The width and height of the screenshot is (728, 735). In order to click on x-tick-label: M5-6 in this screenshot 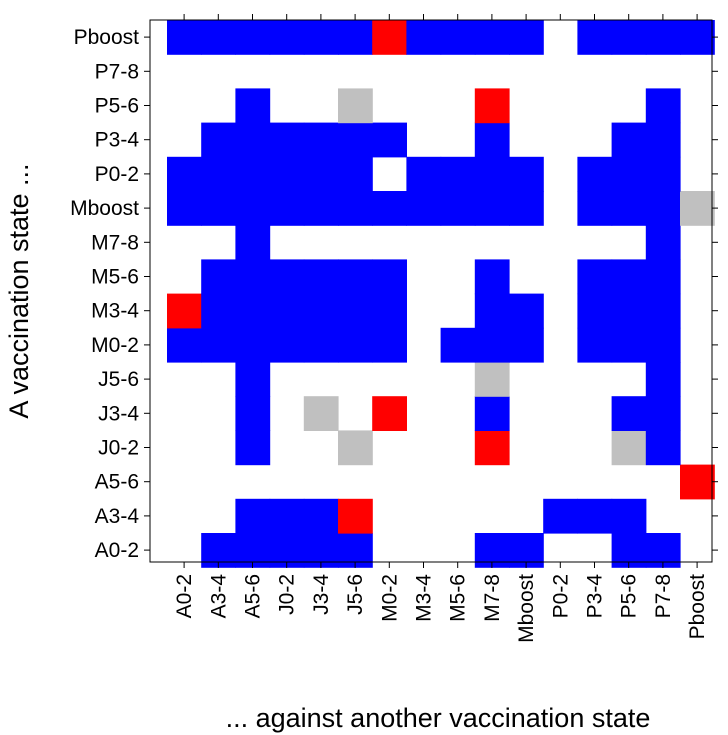, I will do `click(458, 598)`.